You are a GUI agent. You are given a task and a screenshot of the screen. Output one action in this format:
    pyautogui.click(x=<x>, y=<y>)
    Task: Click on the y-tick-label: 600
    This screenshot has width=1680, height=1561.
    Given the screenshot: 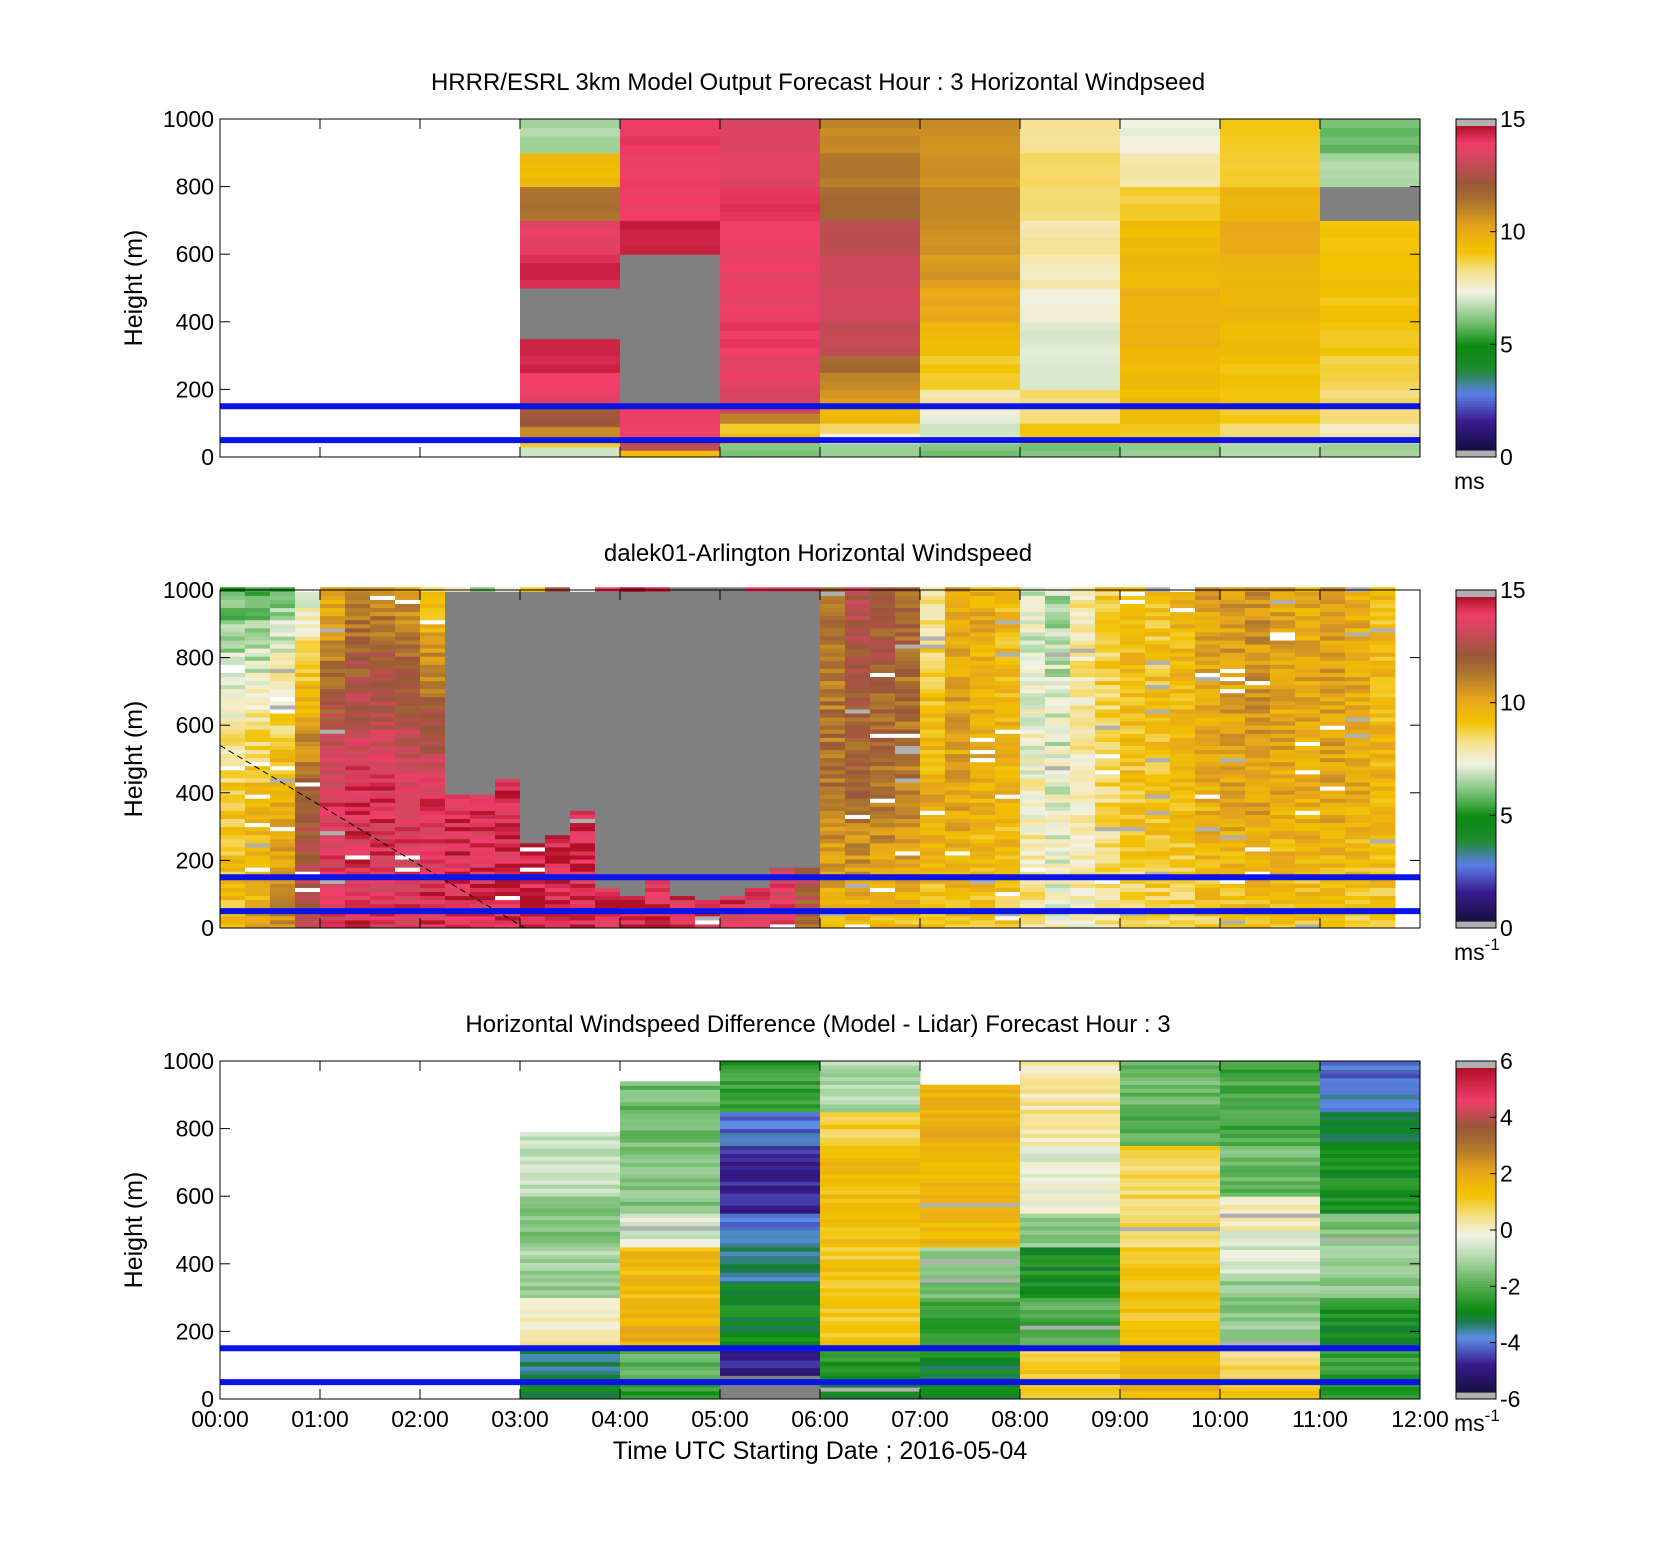 What is the action you would take?
    pyautogui.click(x=195, y=725)
    